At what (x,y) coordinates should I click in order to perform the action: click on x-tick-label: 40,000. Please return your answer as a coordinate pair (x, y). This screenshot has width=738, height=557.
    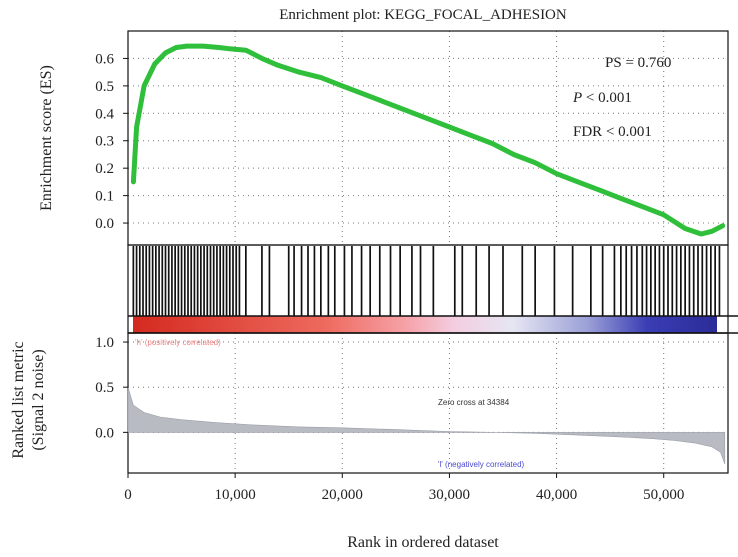
    Looking at the image, I should click on (556, 495).